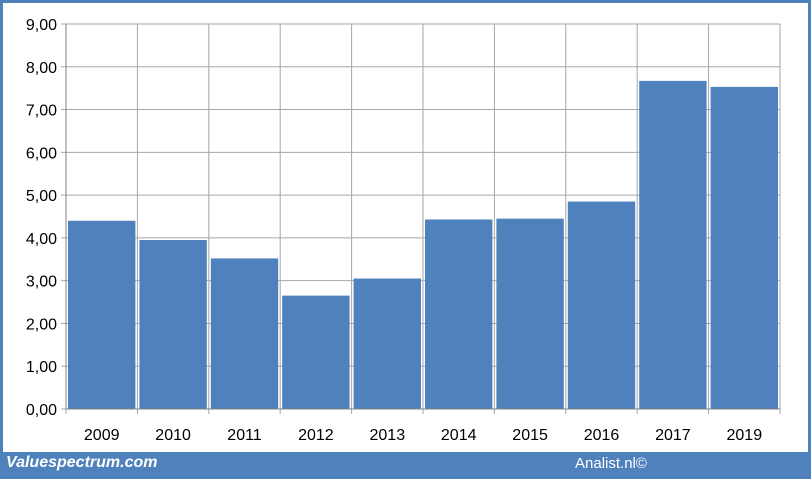 This screenshot has height=479, width=811. What do you see at coordinates (388, 435) in the screenshot?
I see `x-tick-label: 2013` at bounding box center [388, 435].